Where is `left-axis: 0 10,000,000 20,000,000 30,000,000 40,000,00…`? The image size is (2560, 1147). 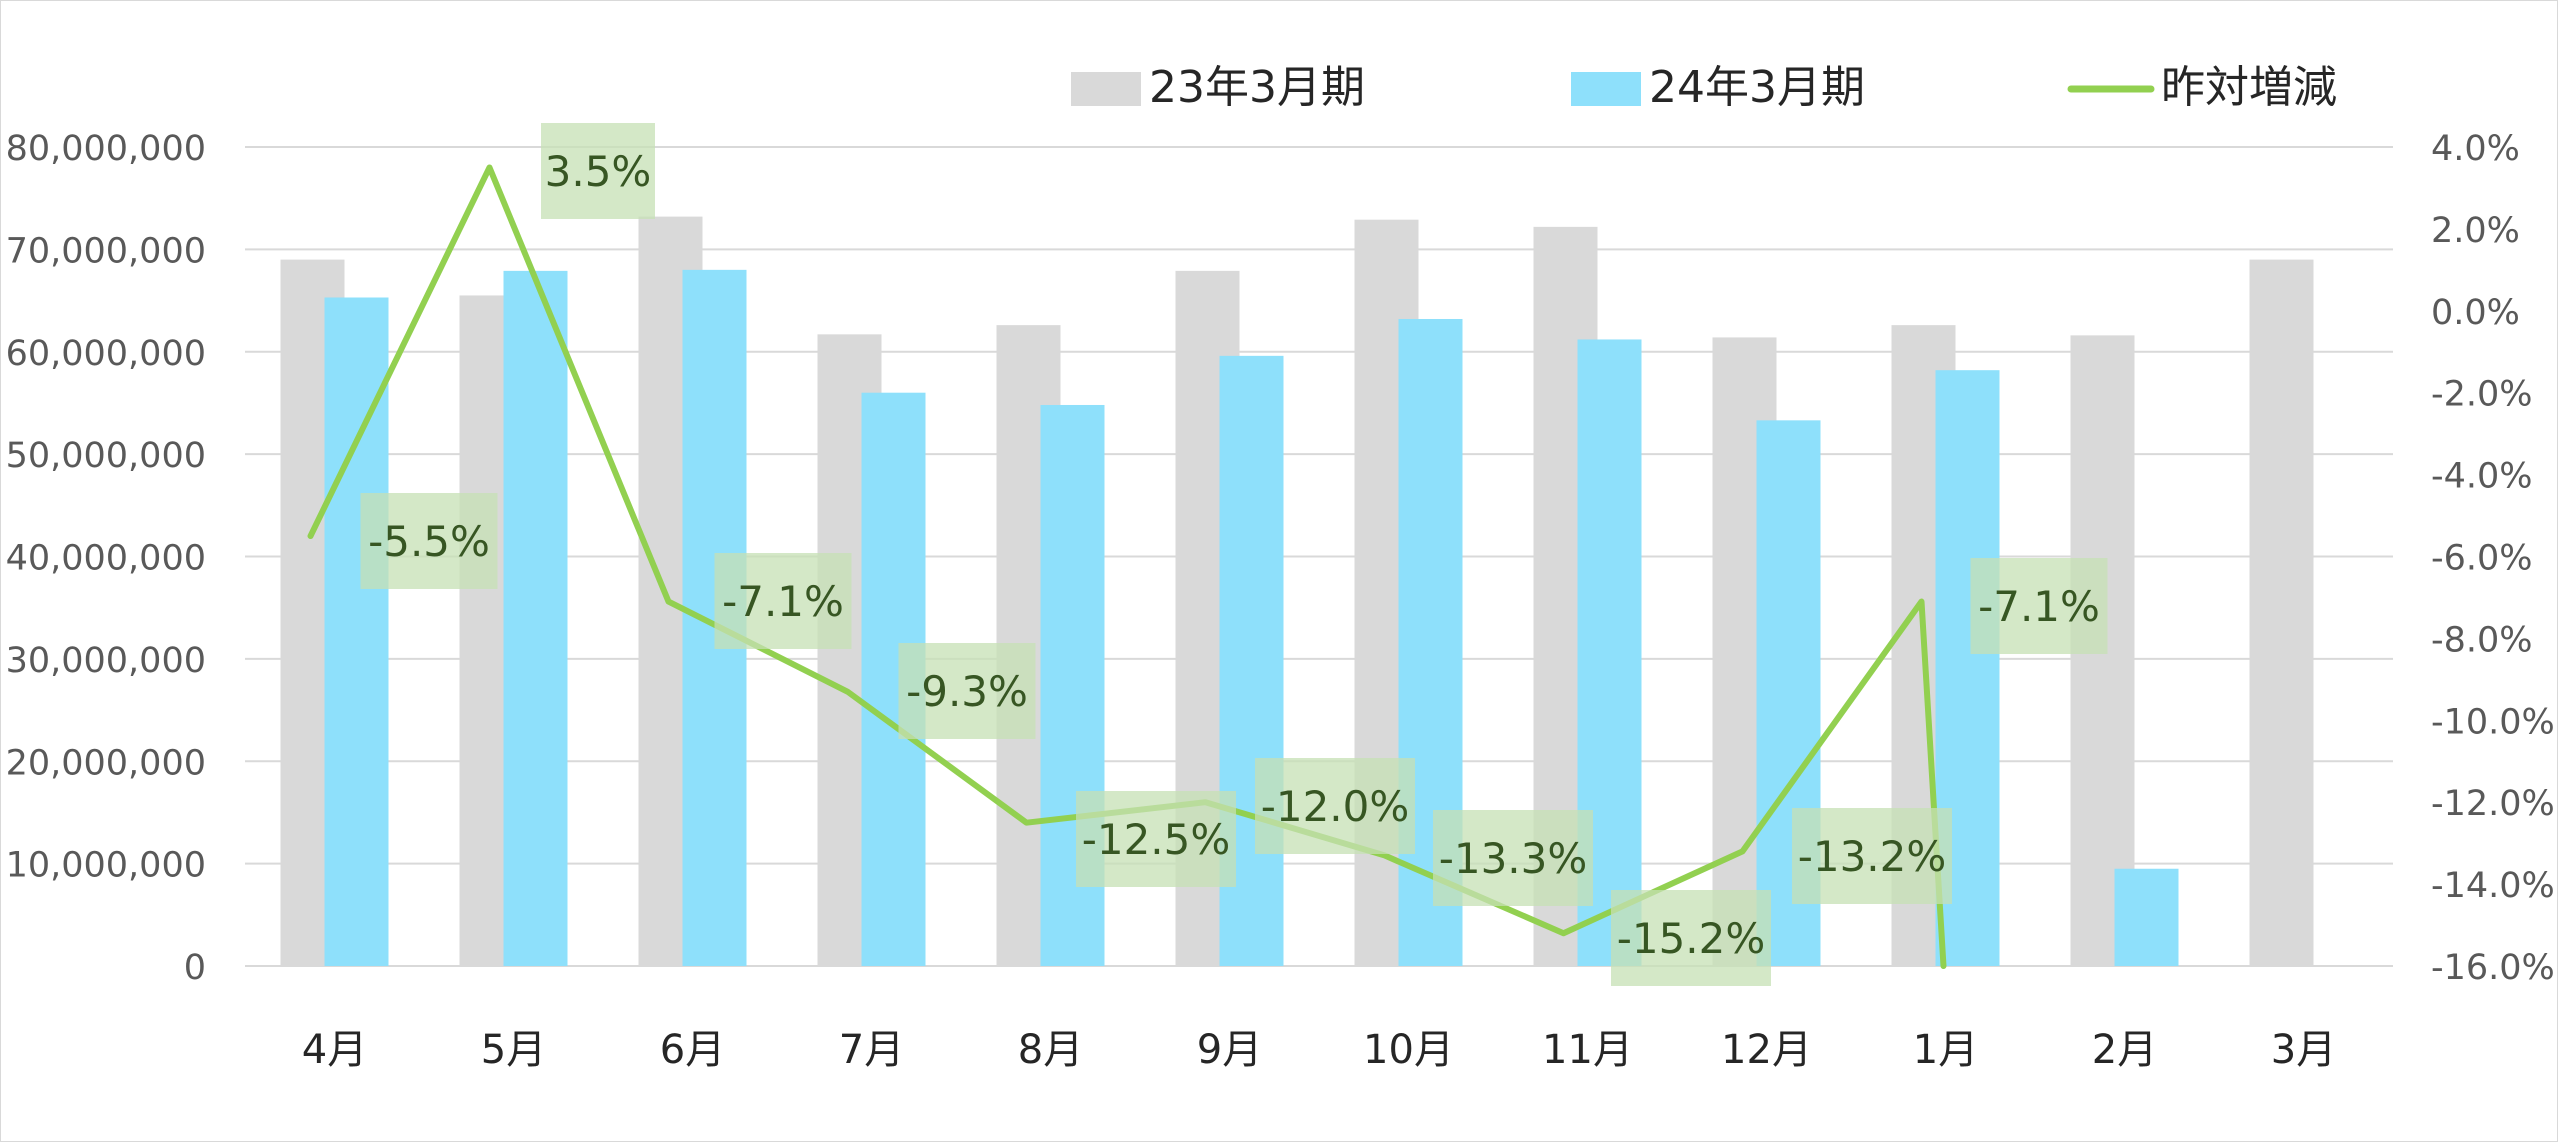 left-axis: 0 10,000,000 20,000,000 30,000,000 40,000,00… is located at coordinates (106, 558).